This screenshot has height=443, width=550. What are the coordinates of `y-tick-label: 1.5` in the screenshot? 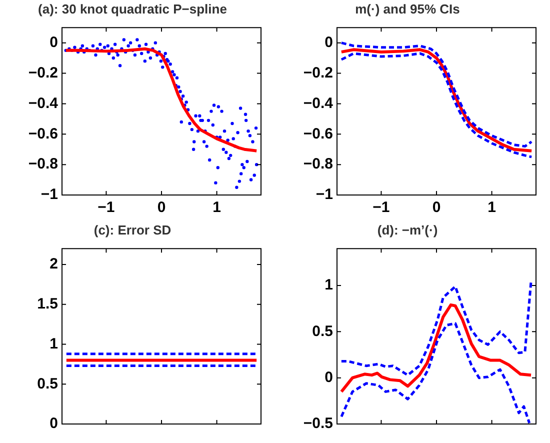 It's located at (47, 304).